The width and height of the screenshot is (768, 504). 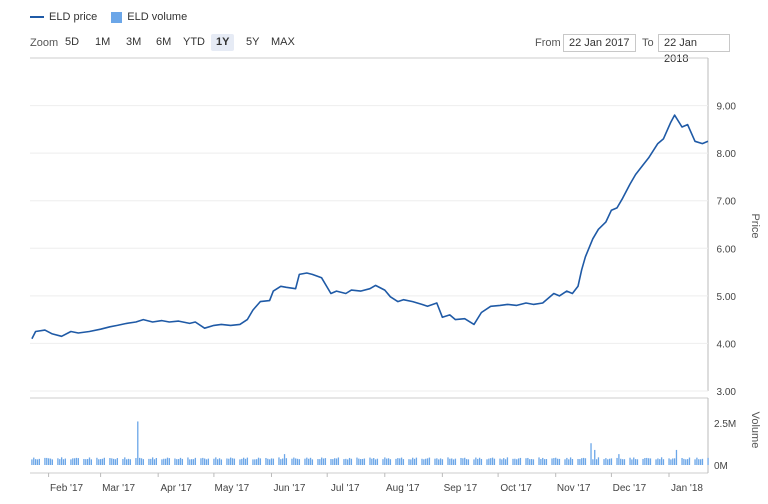 I want to click on price-axis-title: Price, so click(x=755, y=225).